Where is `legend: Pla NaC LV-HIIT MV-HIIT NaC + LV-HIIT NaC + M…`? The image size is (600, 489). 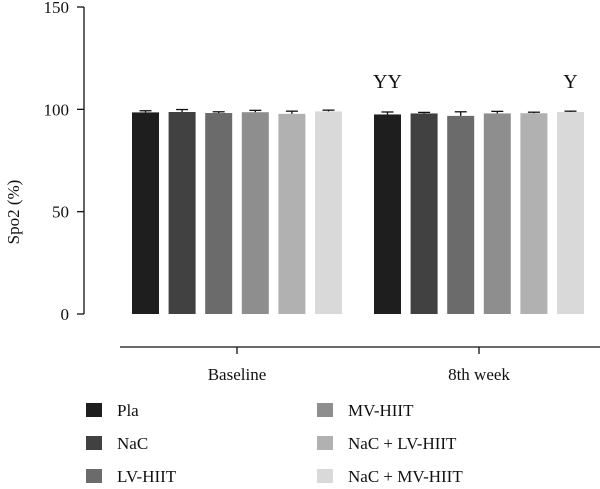
legend: Pla NaC LV-HIIT MV-HIIT NaC + LV-HIIT NaC + M… is located at coordinates (274, 443).